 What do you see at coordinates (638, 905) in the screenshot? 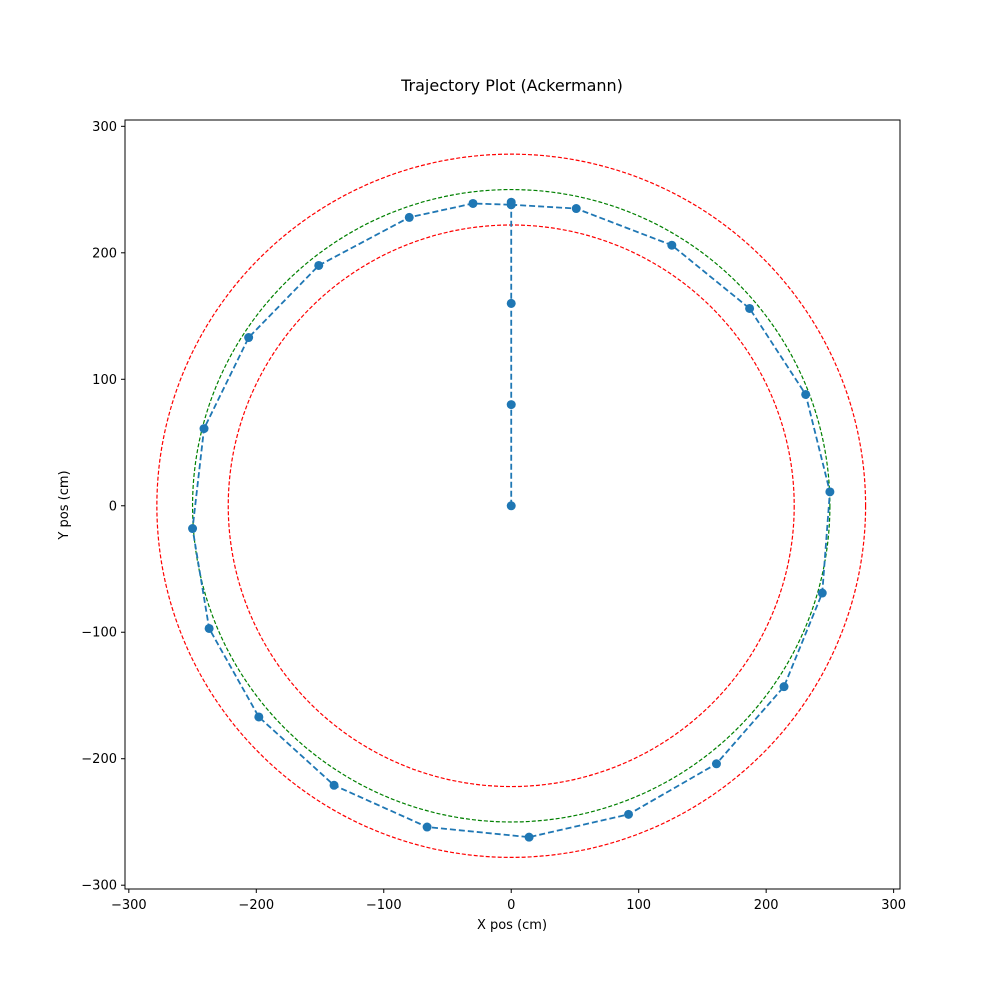
I see `x-tick-label: 100` at bounding box center [638, 905].